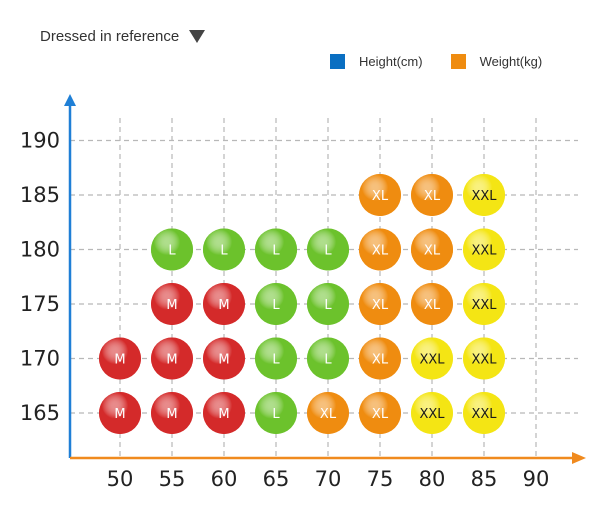  I want to click on x-tick-label-55: 55, so click(172, 479).